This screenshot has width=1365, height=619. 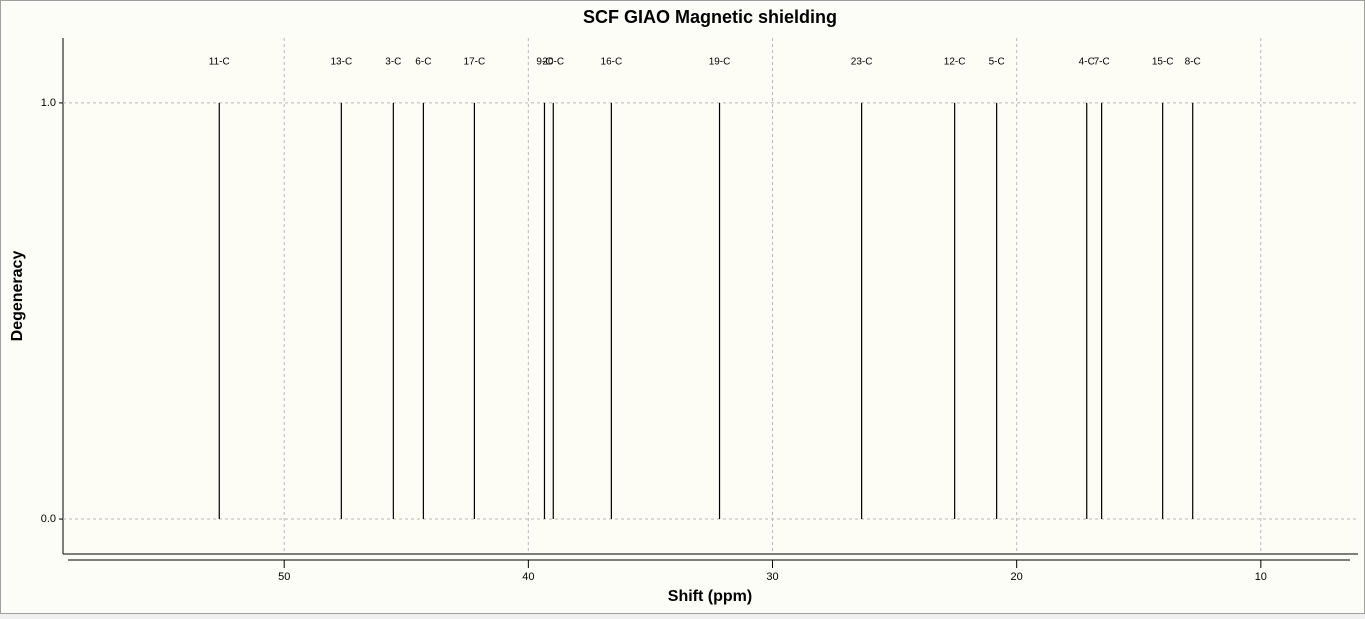 What do you see at coordinates (475, 62) in the screenshot?
I see `peak-label: 17-C` at bounding box center [475, 62].